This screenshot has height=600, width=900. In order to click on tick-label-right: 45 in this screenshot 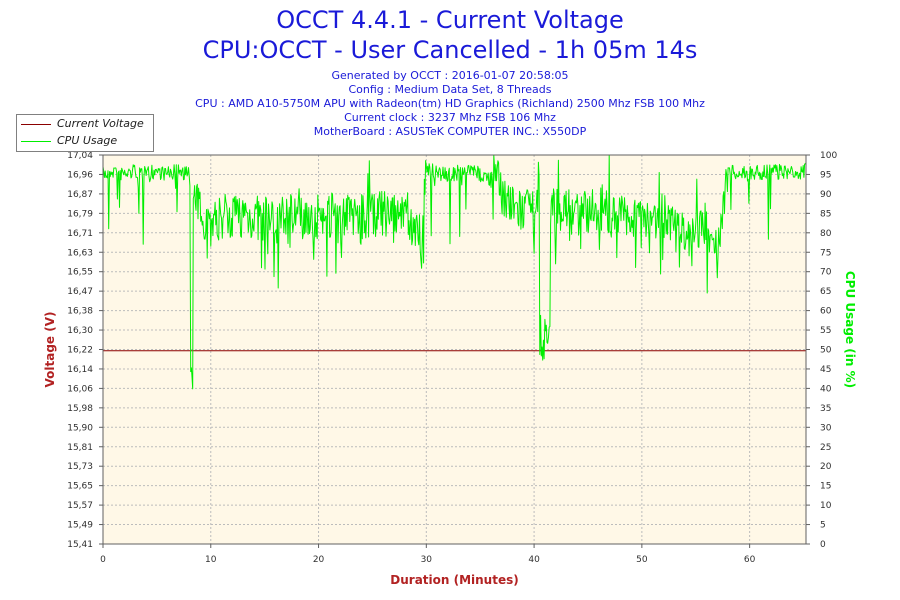, I will do `click(825, 370)`.